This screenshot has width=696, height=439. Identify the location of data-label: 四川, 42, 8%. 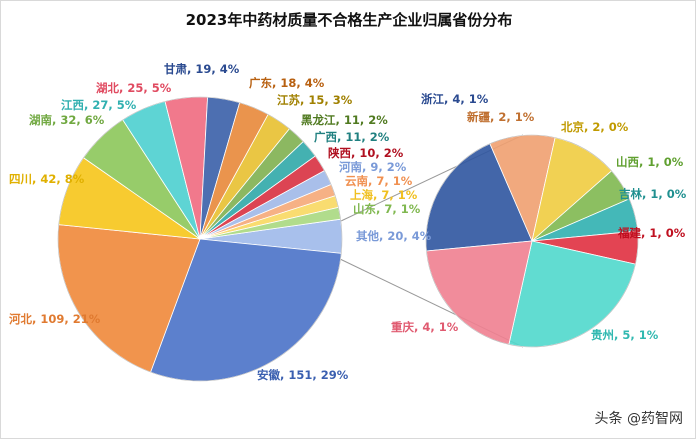
(47, 179).